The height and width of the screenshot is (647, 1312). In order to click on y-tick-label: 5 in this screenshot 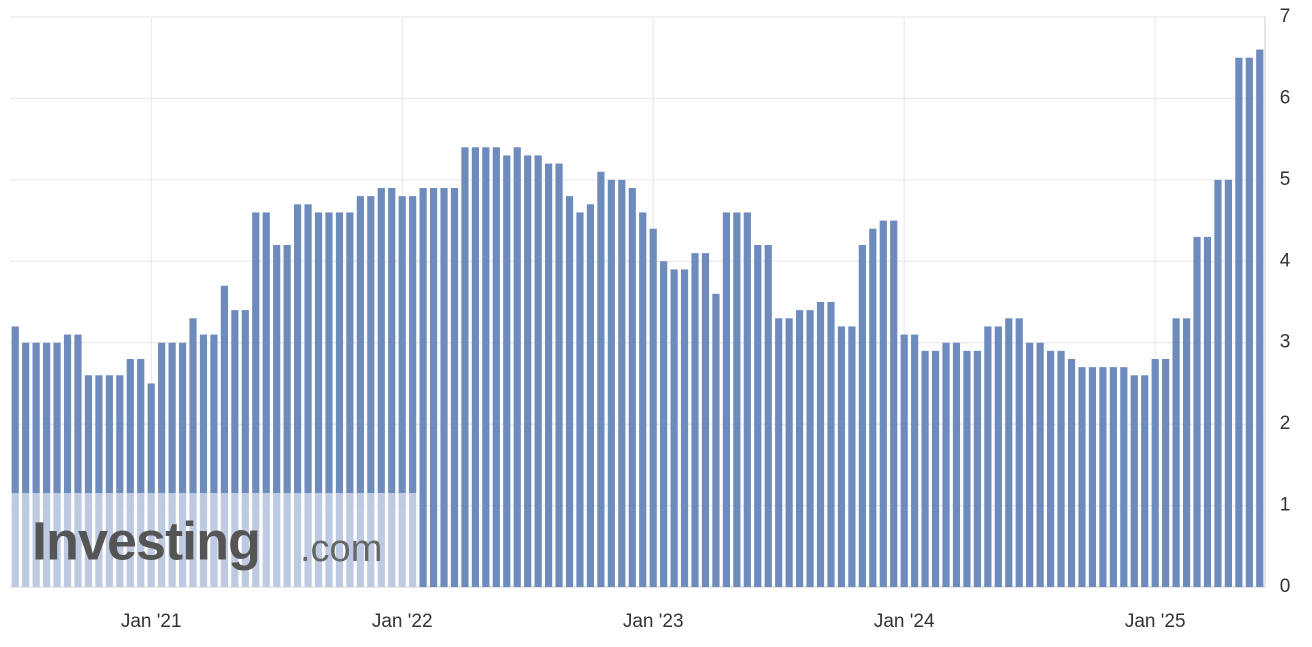, I will do `click(1285, 179)`.